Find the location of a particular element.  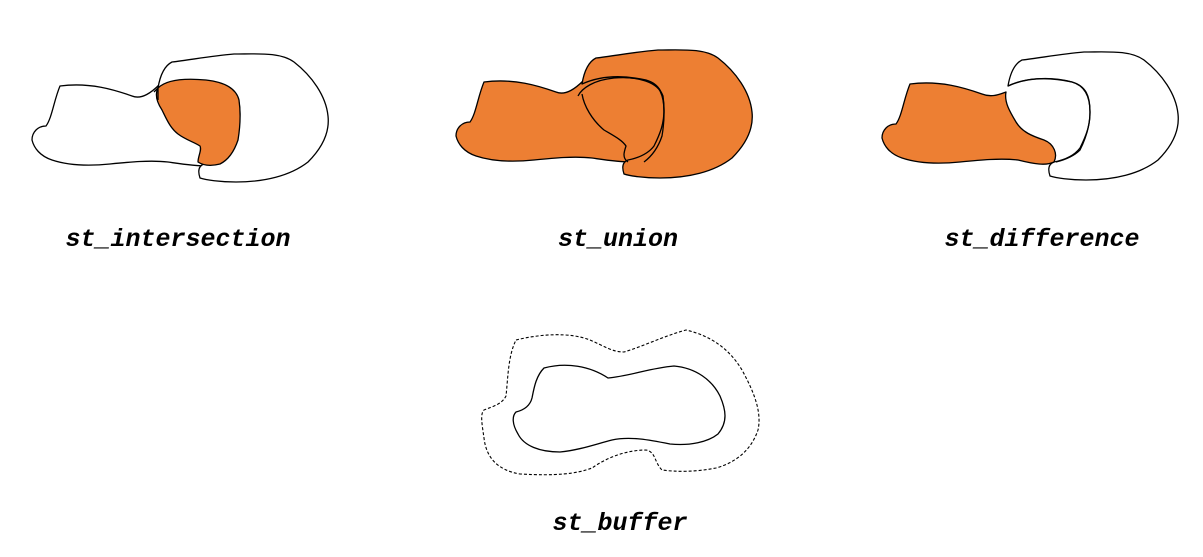

difference-inner-b is located at coordinates (1049, 120).